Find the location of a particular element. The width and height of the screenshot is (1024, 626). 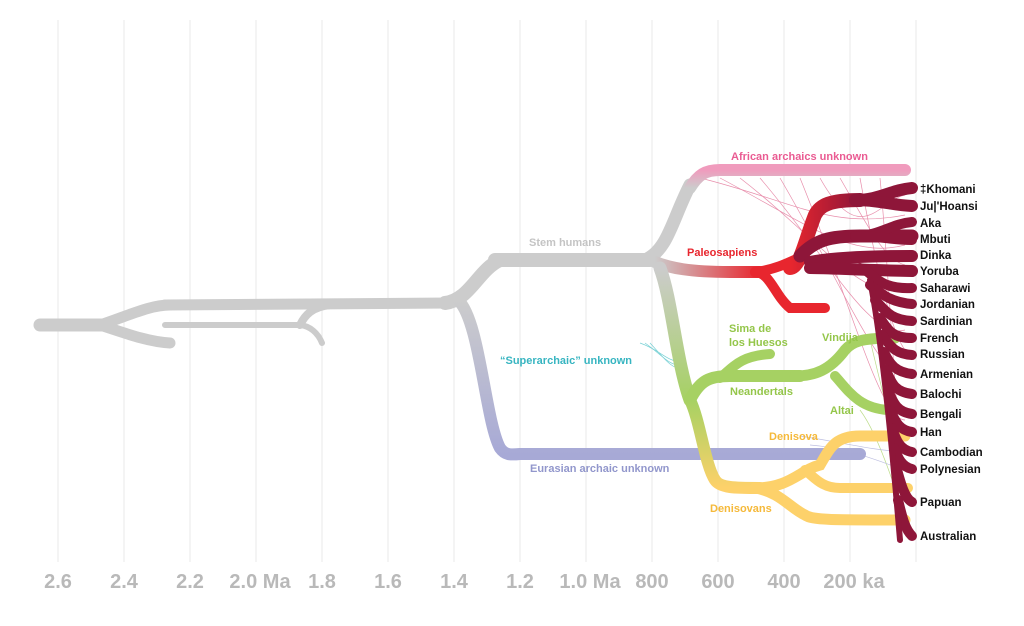

population-label: Papuan is located at coordinates (941, 503).